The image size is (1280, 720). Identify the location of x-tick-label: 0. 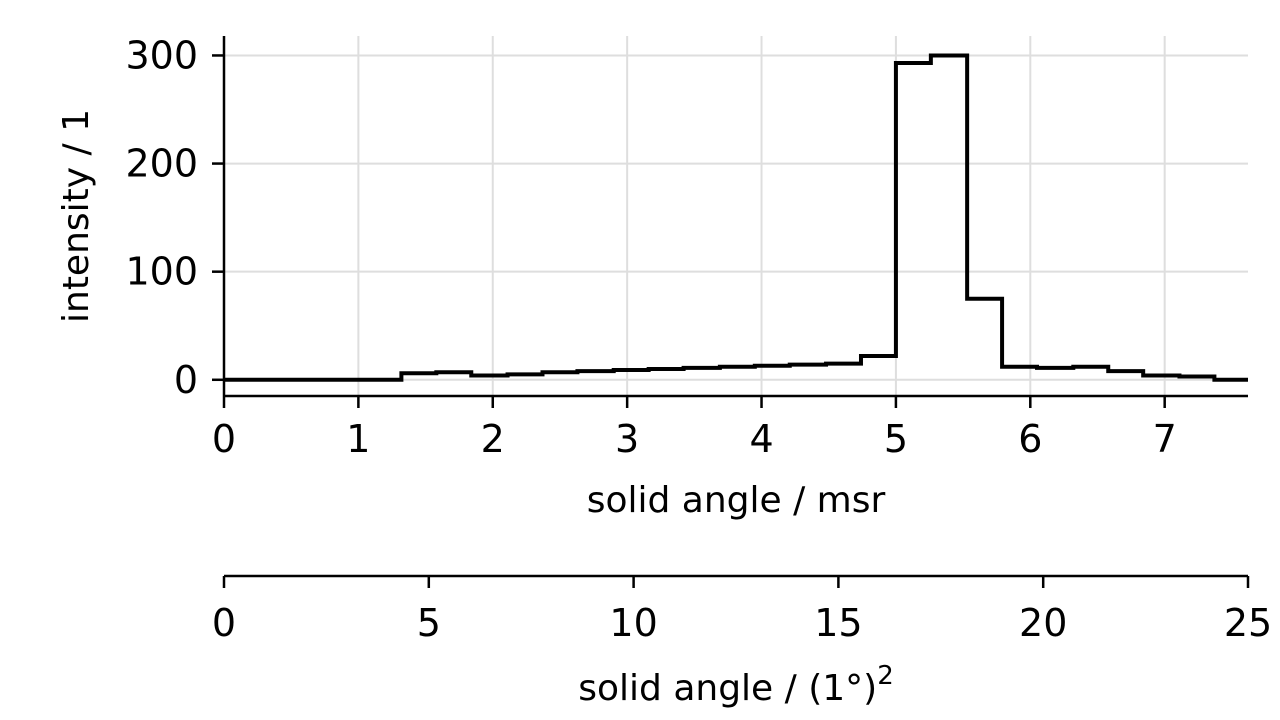
(224, 439).